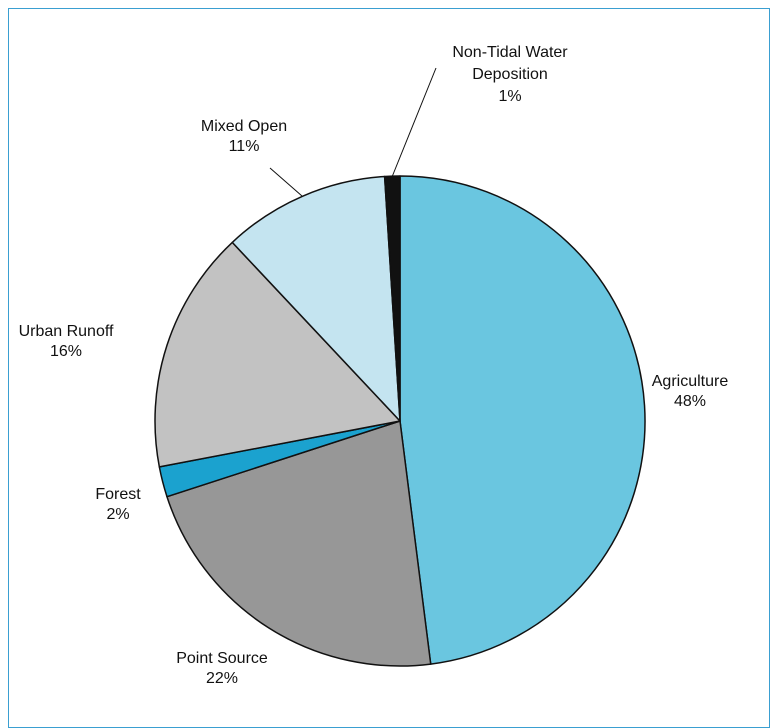 This screenshot has height=728, width=775. Describe the element at coordinates (117, 514) in the screenshot. I see `slice-value-label-forest: 2%` at that location.